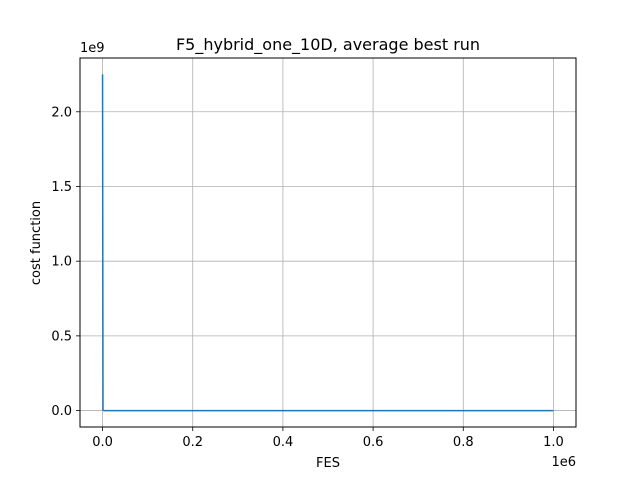 This screenshot has height=484, width=640. What do you see at coordinates (61, 411) in the screenshot?
I see `y-tick-label: 0.0` at bounding box center [61, 411].